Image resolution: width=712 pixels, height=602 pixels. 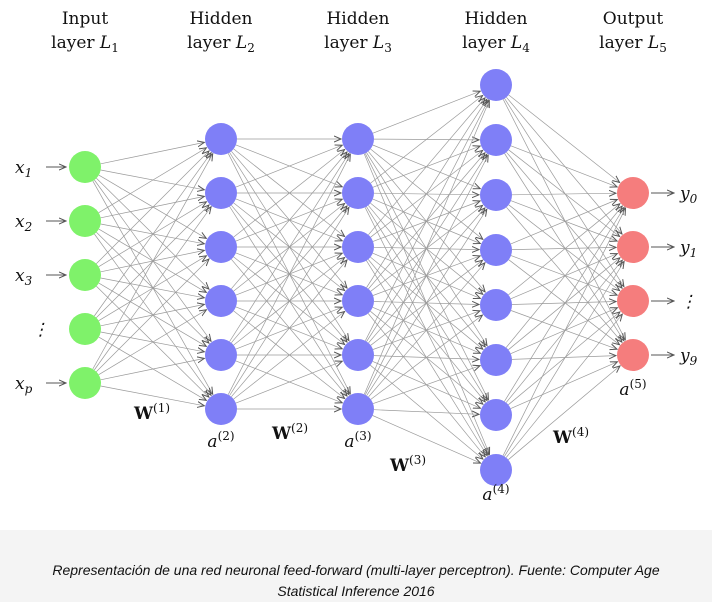 I want to click on edge-l1-n2-to-l2-n1, so click(x=152, y=180).